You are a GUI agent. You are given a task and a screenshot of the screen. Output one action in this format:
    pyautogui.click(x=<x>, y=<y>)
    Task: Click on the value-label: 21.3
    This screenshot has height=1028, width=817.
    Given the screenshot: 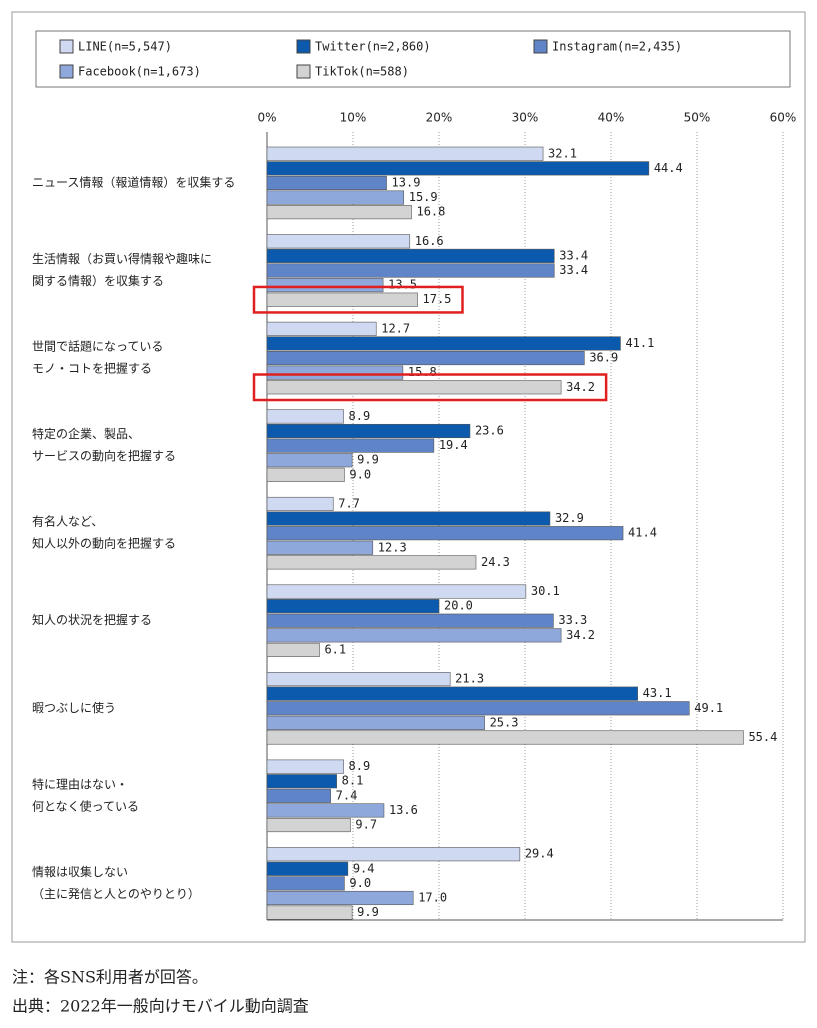 What is the action you would take?
    pyautogui.click(x=469, y=679)
    